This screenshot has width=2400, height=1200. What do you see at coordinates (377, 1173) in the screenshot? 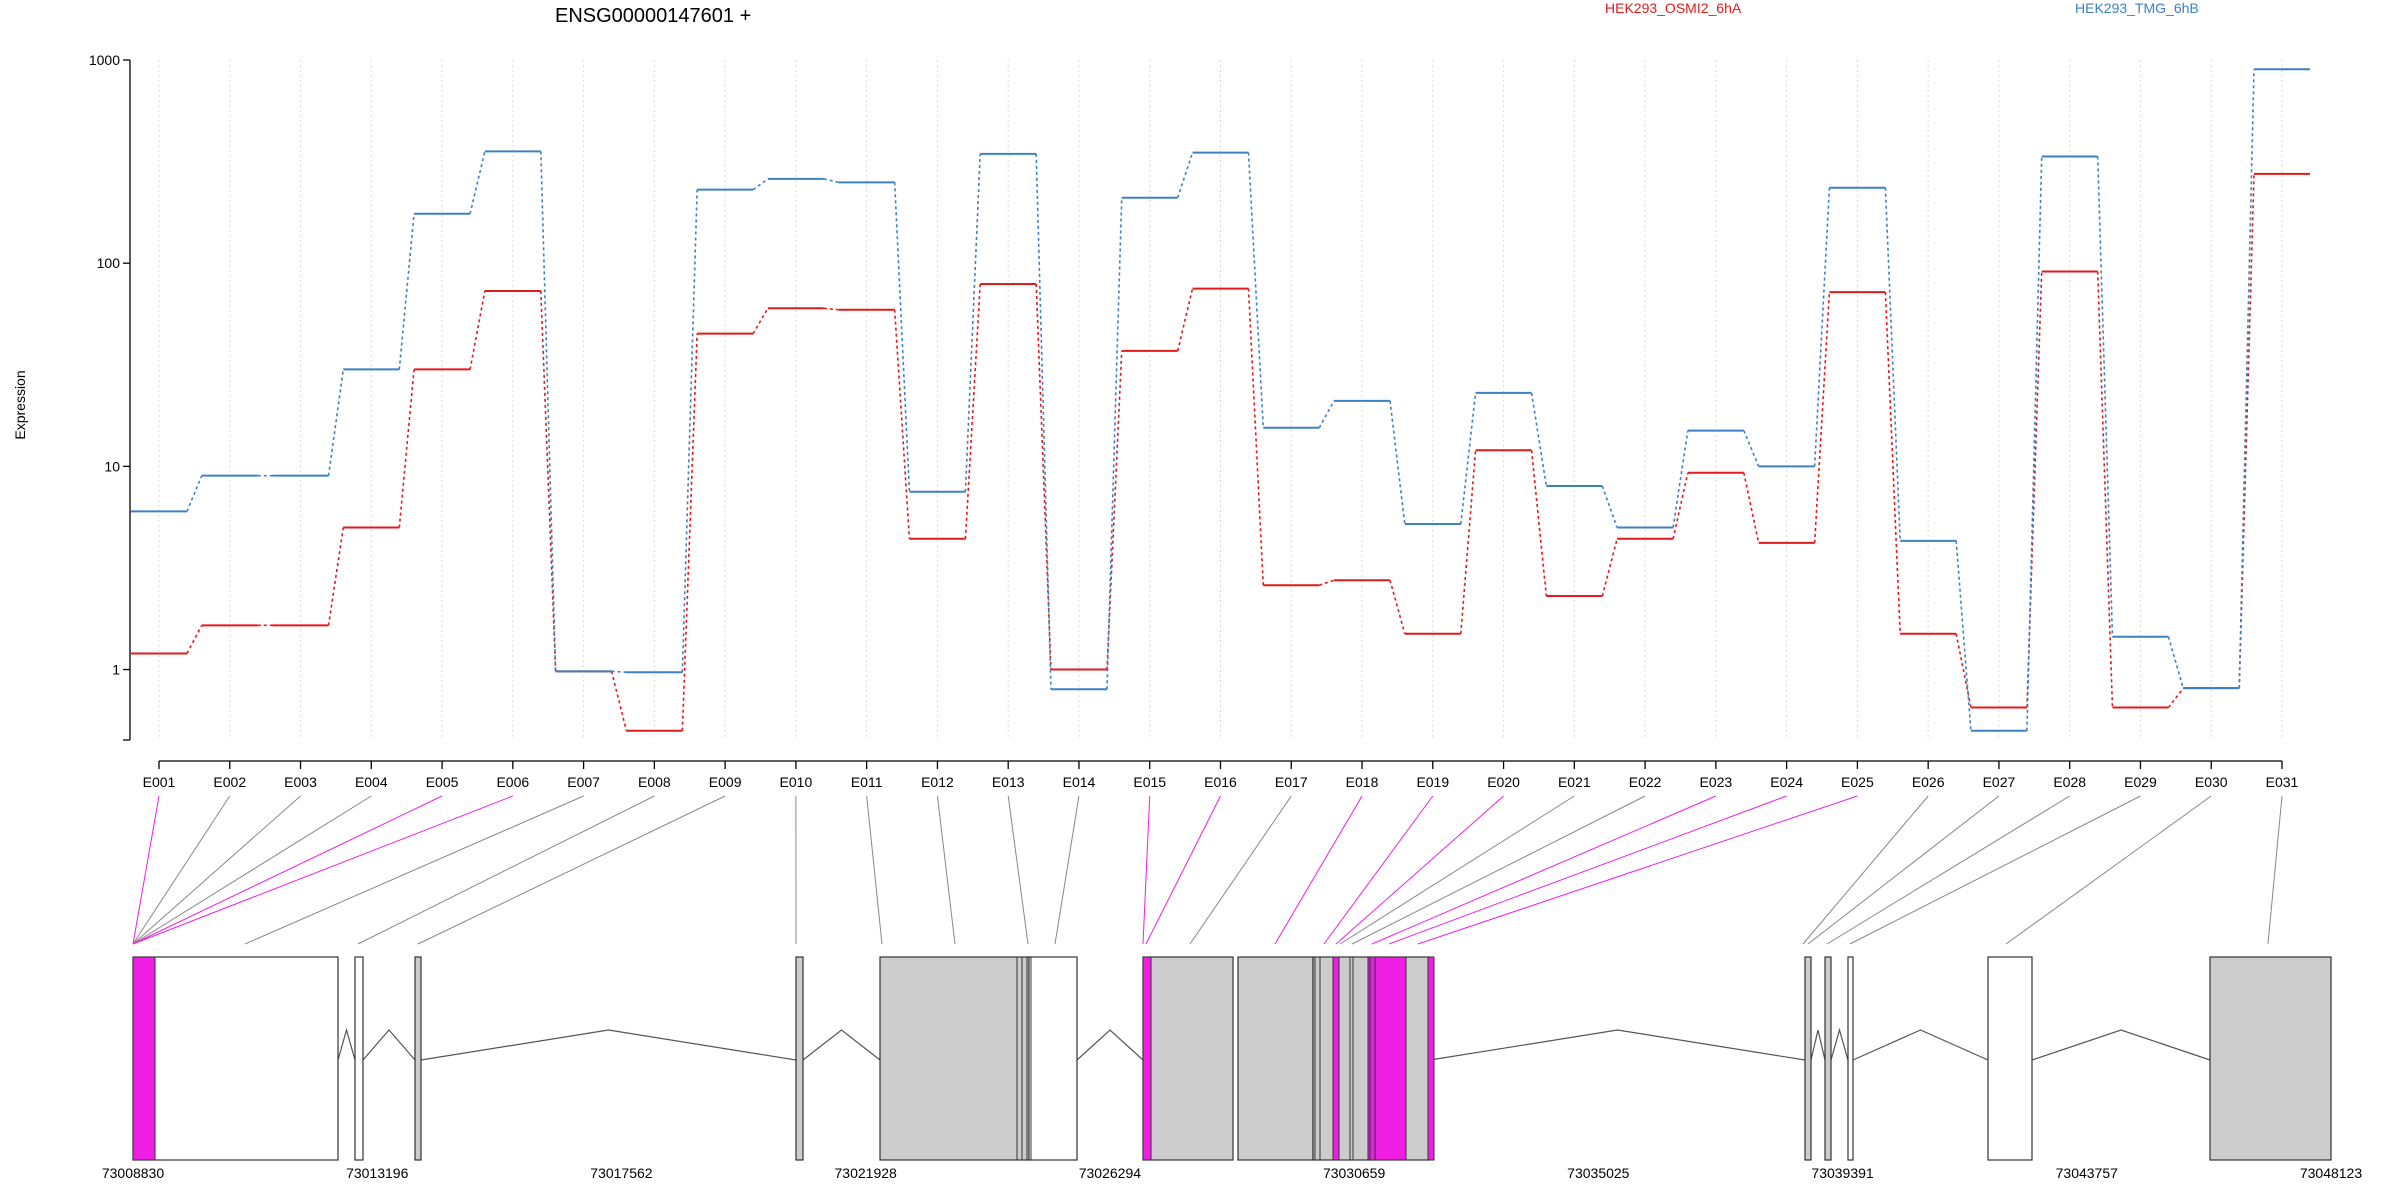
I see `genomic-tick-label-2: 73013196` at bounding box center [377, 1173].